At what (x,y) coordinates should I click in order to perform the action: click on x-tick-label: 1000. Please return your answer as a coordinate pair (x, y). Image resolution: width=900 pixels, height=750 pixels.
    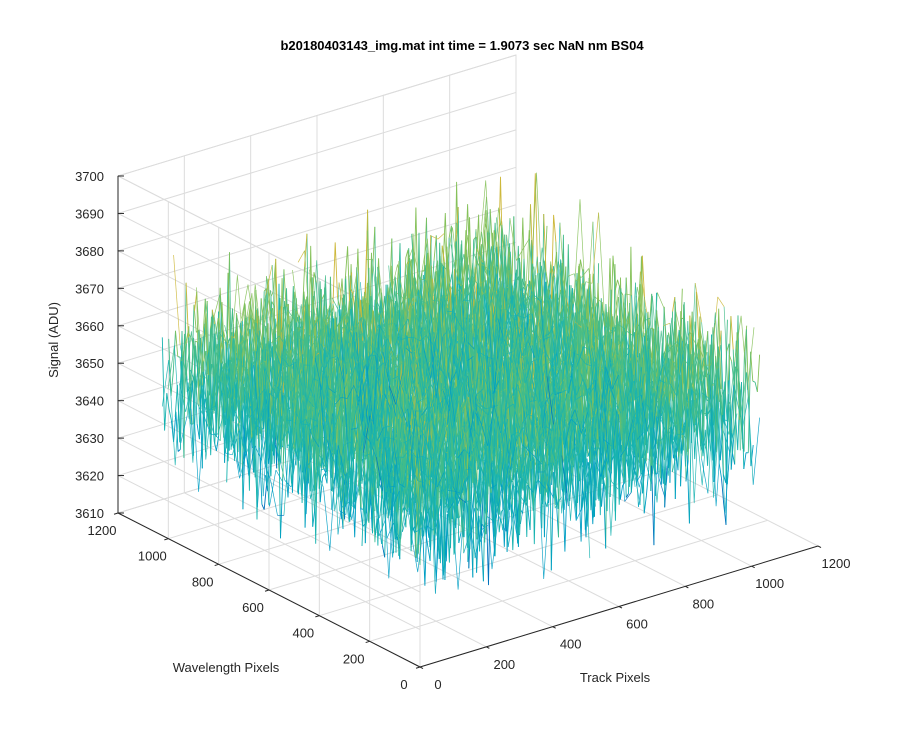
    Looking at the image, I should click on (769, 583).